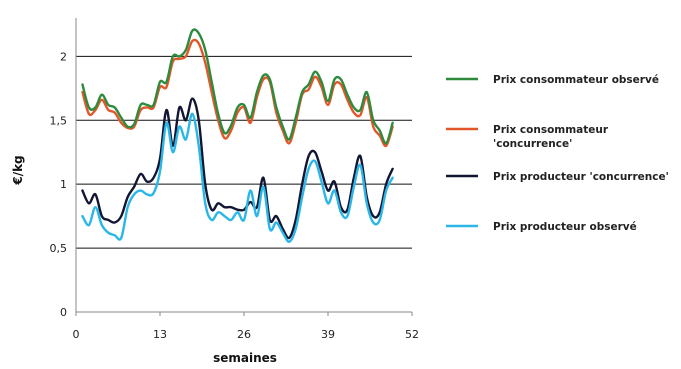 The image size is (681, 369). What do you see at coordinates (18, 170) in the screenshot?
I see `y-axis-label: €/kg` at bounding box center [18, 170].